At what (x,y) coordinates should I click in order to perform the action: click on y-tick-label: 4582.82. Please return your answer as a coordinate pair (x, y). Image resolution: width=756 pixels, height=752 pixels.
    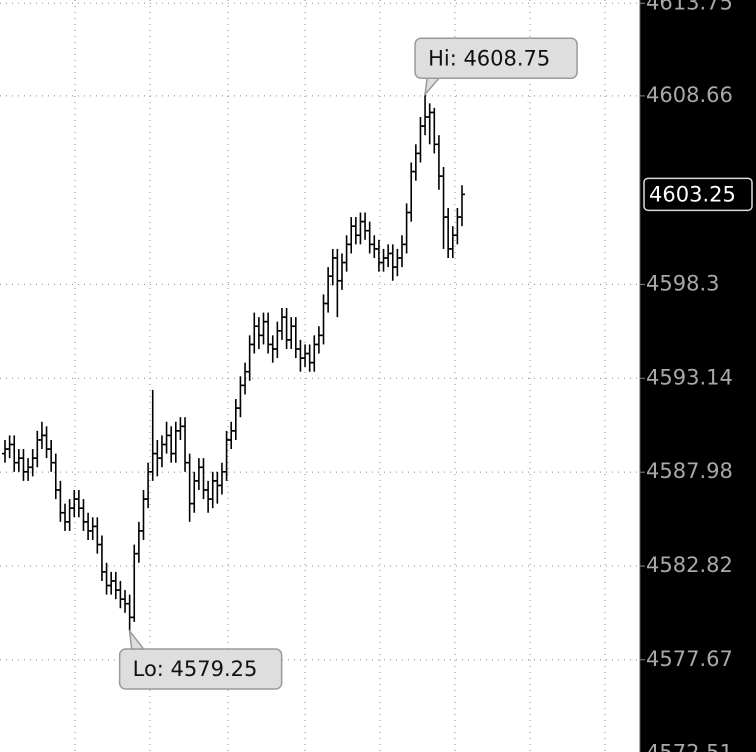
    Looking at the image, I should click on (689, 565).